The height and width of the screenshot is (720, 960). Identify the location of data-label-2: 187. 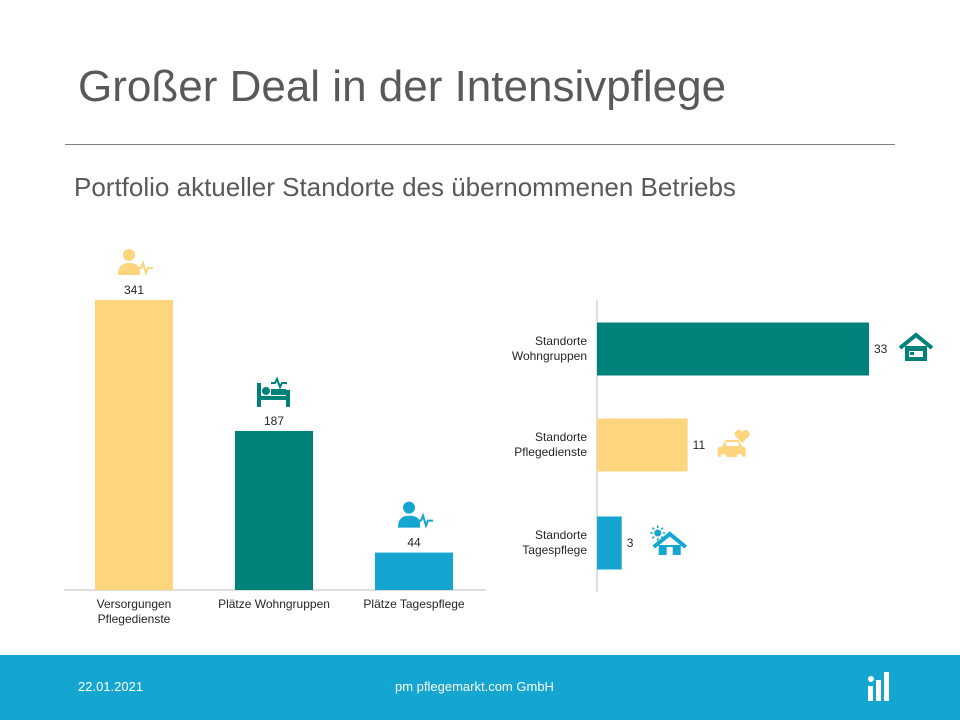
(274, 421).